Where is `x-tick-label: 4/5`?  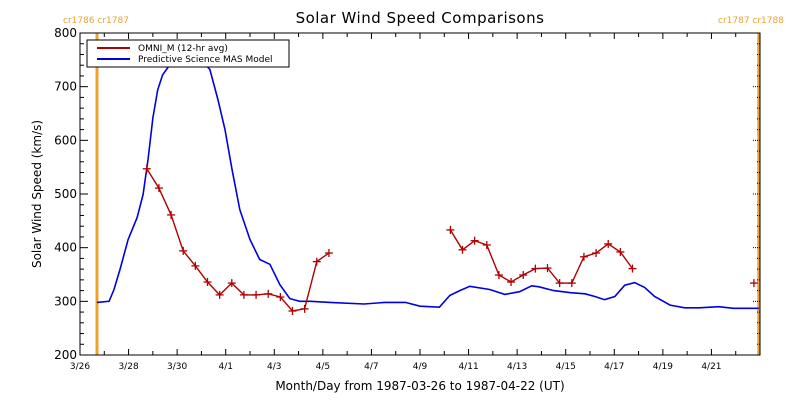
x-tick-label: 4/5 is located at coordinates (323, 367).